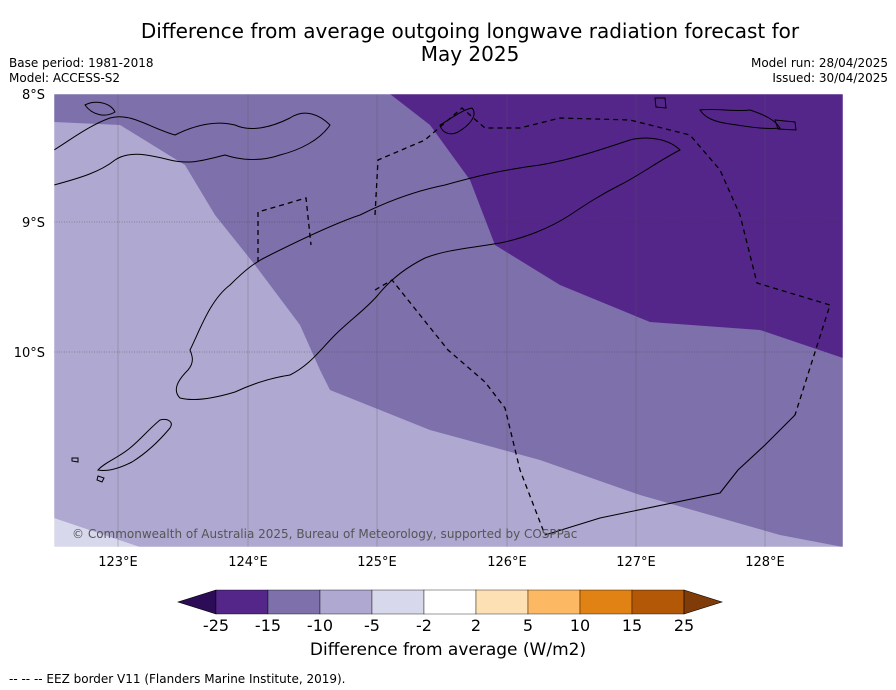 Image resolution: width=896 pixels, height=690 pixels. I want to click on meta-left: Base period: 1981-2018 Model: ACCESS-S2, so click(81, 71).